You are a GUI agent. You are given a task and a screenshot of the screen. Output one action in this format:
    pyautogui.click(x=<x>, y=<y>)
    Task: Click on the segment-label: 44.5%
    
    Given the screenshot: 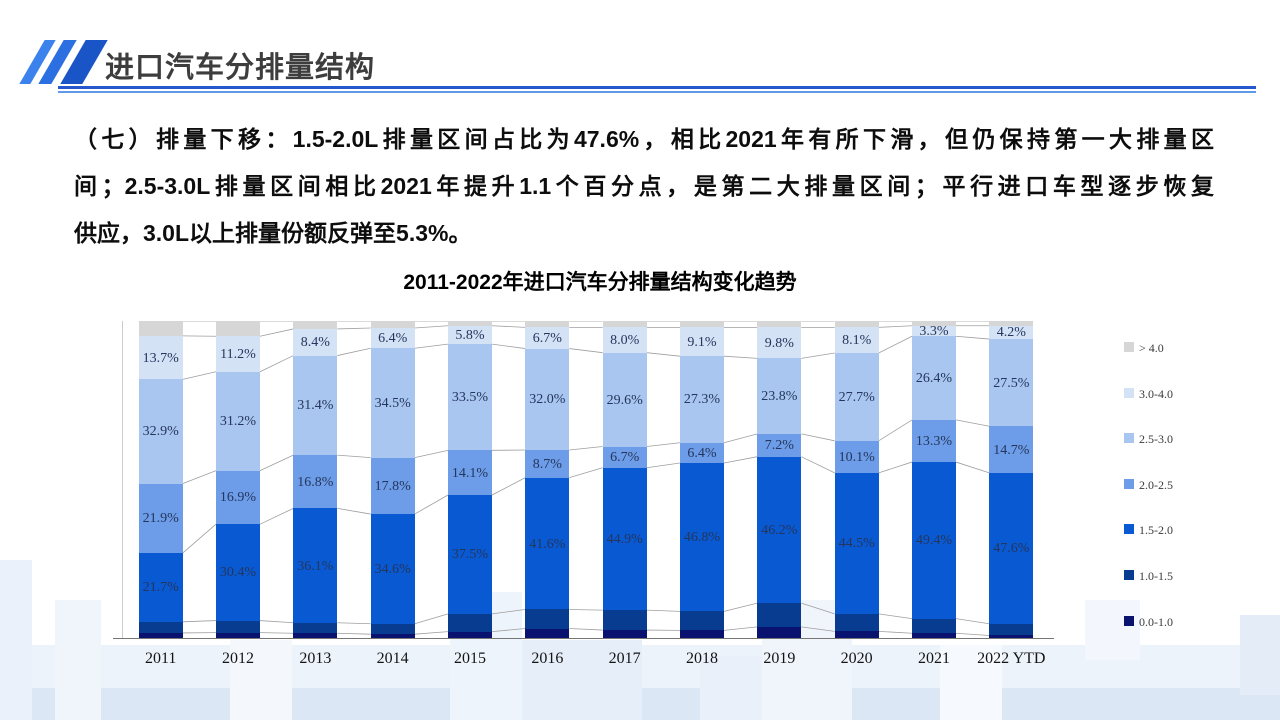 What is the action you would take?
    pyautogui.click(x=856, y=544)
    